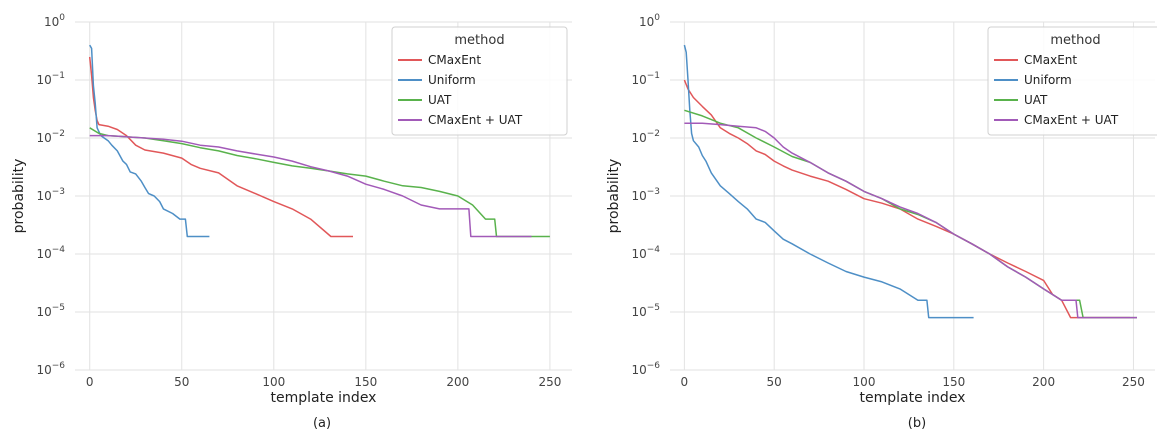  I want to click on series-line-cmaxent-uat, so click(310, 186).